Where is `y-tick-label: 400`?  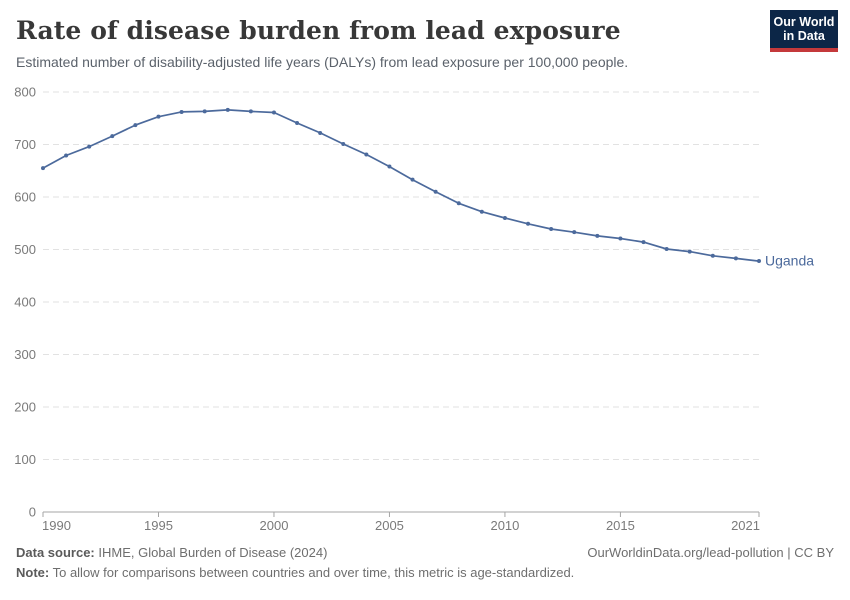 y-tick-label: 400 is located at coordinates (25, 302).